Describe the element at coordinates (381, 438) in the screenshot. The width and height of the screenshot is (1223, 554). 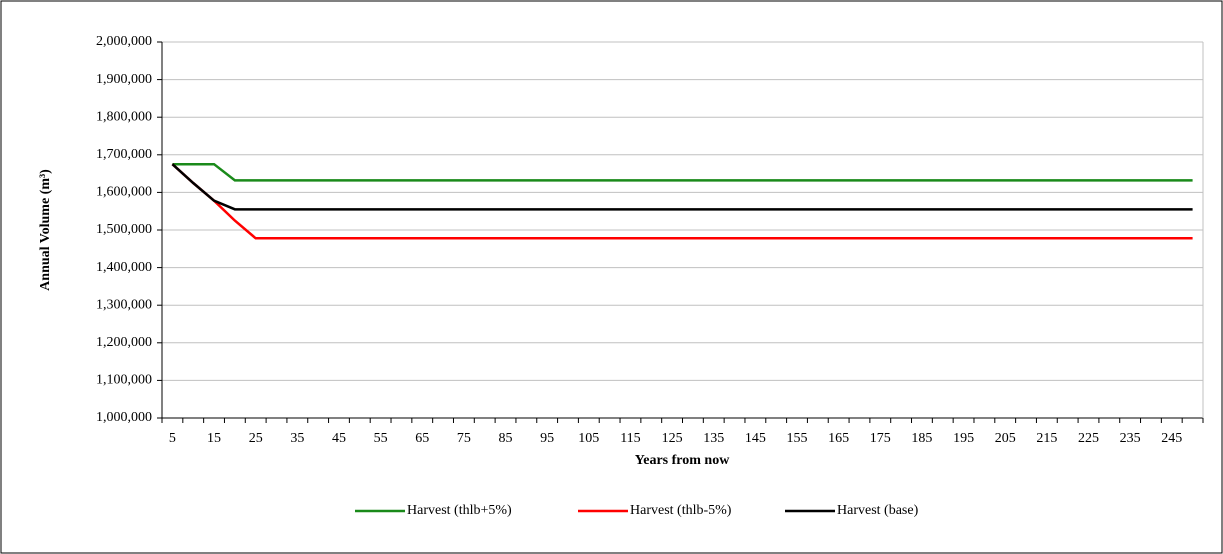
I see `x-tick-label: 55` at that location.